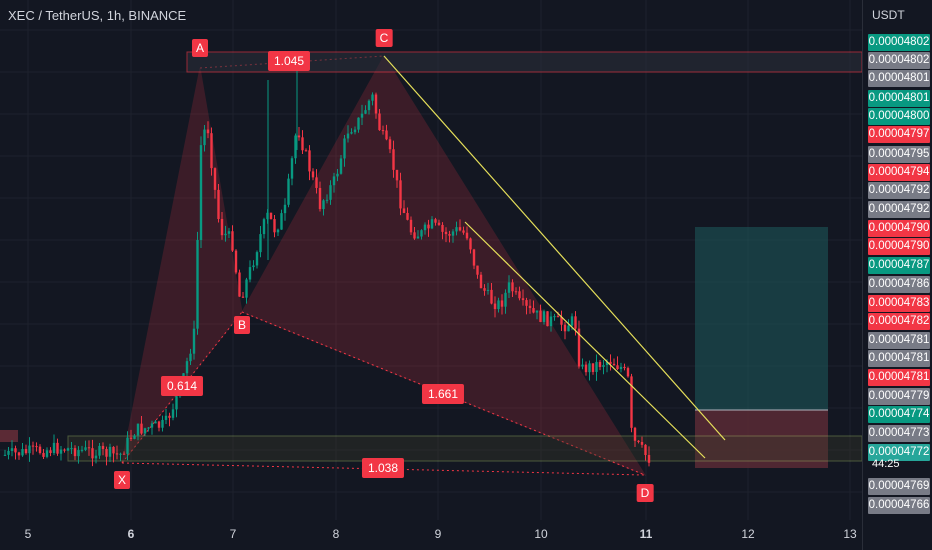 This screenshot has width=932, height=550. Describe the element at coordinates (182, 265) in the screenshot. I see `pattern-xab` at that location.